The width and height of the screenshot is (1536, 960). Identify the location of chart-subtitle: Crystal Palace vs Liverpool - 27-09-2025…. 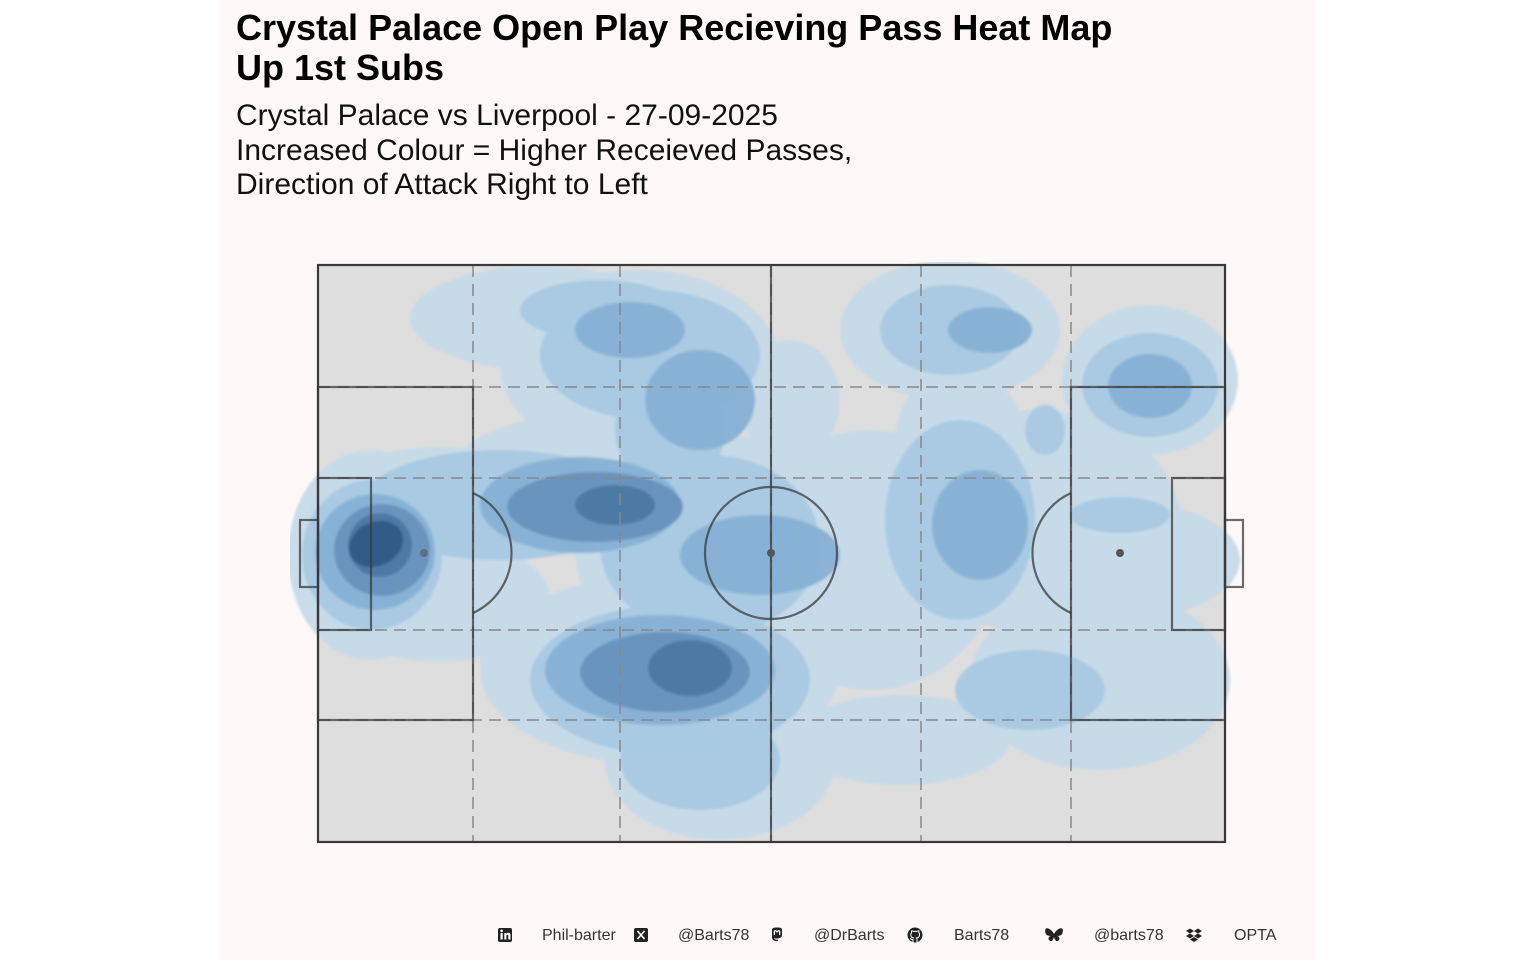
(544, 151).